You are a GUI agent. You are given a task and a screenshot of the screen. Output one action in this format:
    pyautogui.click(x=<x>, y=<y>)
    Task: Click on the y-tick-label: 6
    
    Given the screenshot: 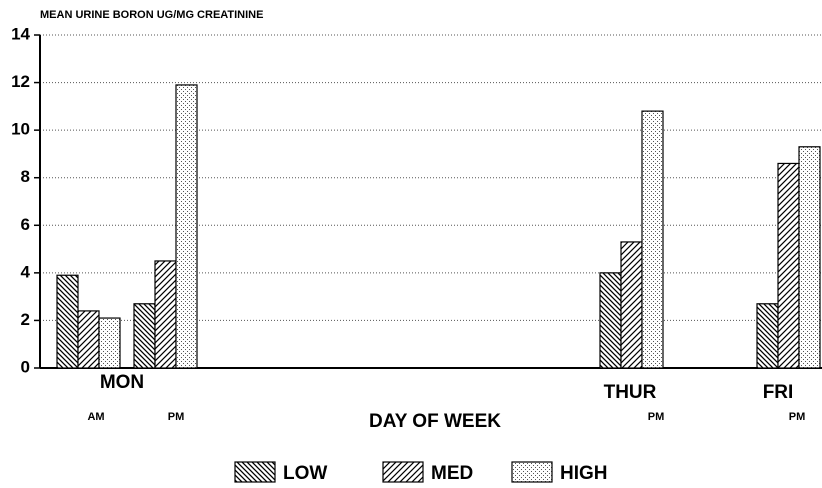 What is the action you would take?
    pyautogui.click(x=25, y=224)
    